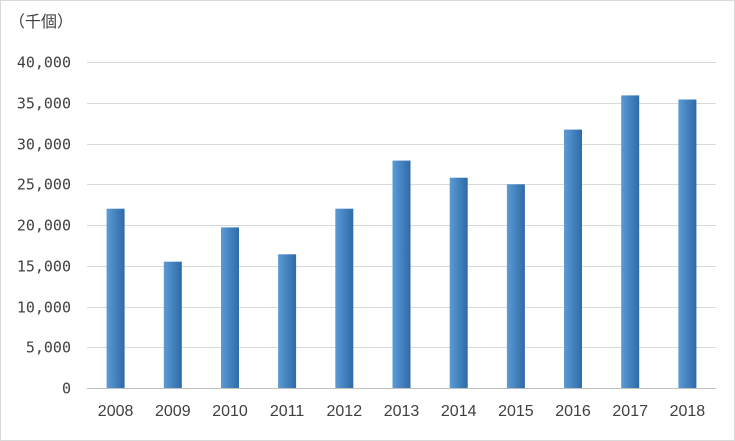 Image resolution: width=735 pixels, height=441 pixels. I want to click on bar-2014, so click(458, 282).